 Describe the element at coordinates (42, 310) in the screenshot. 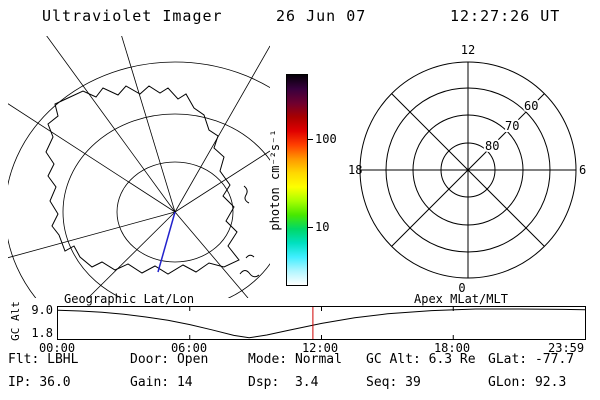

I see `timeline-ytick-top: 9.0` at that location.